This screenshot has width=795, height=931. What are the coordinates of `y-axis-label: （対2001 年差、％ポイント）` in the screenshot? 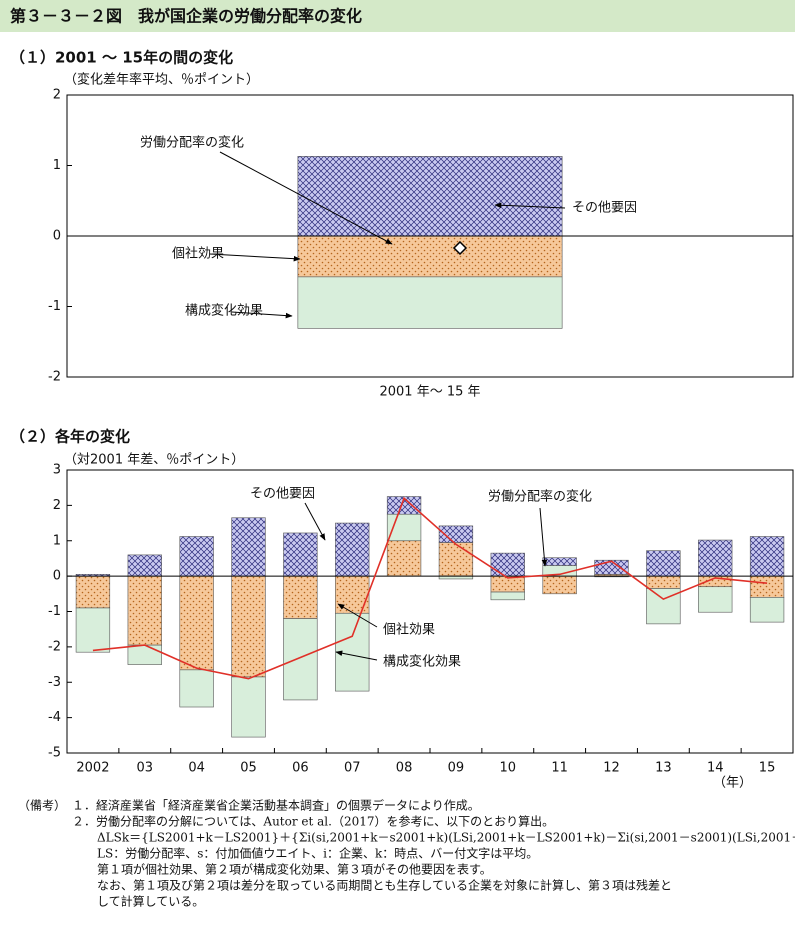 It's located at (154, 460).